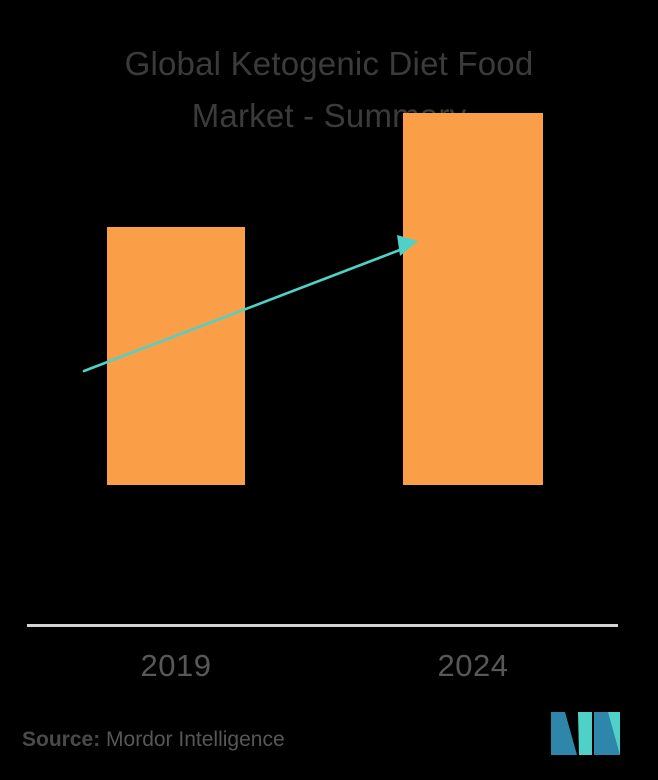 This screenshot has width=658, height=780. I want to click on chart-footer: Source: Mordor Intelligence, so click(329, 747).